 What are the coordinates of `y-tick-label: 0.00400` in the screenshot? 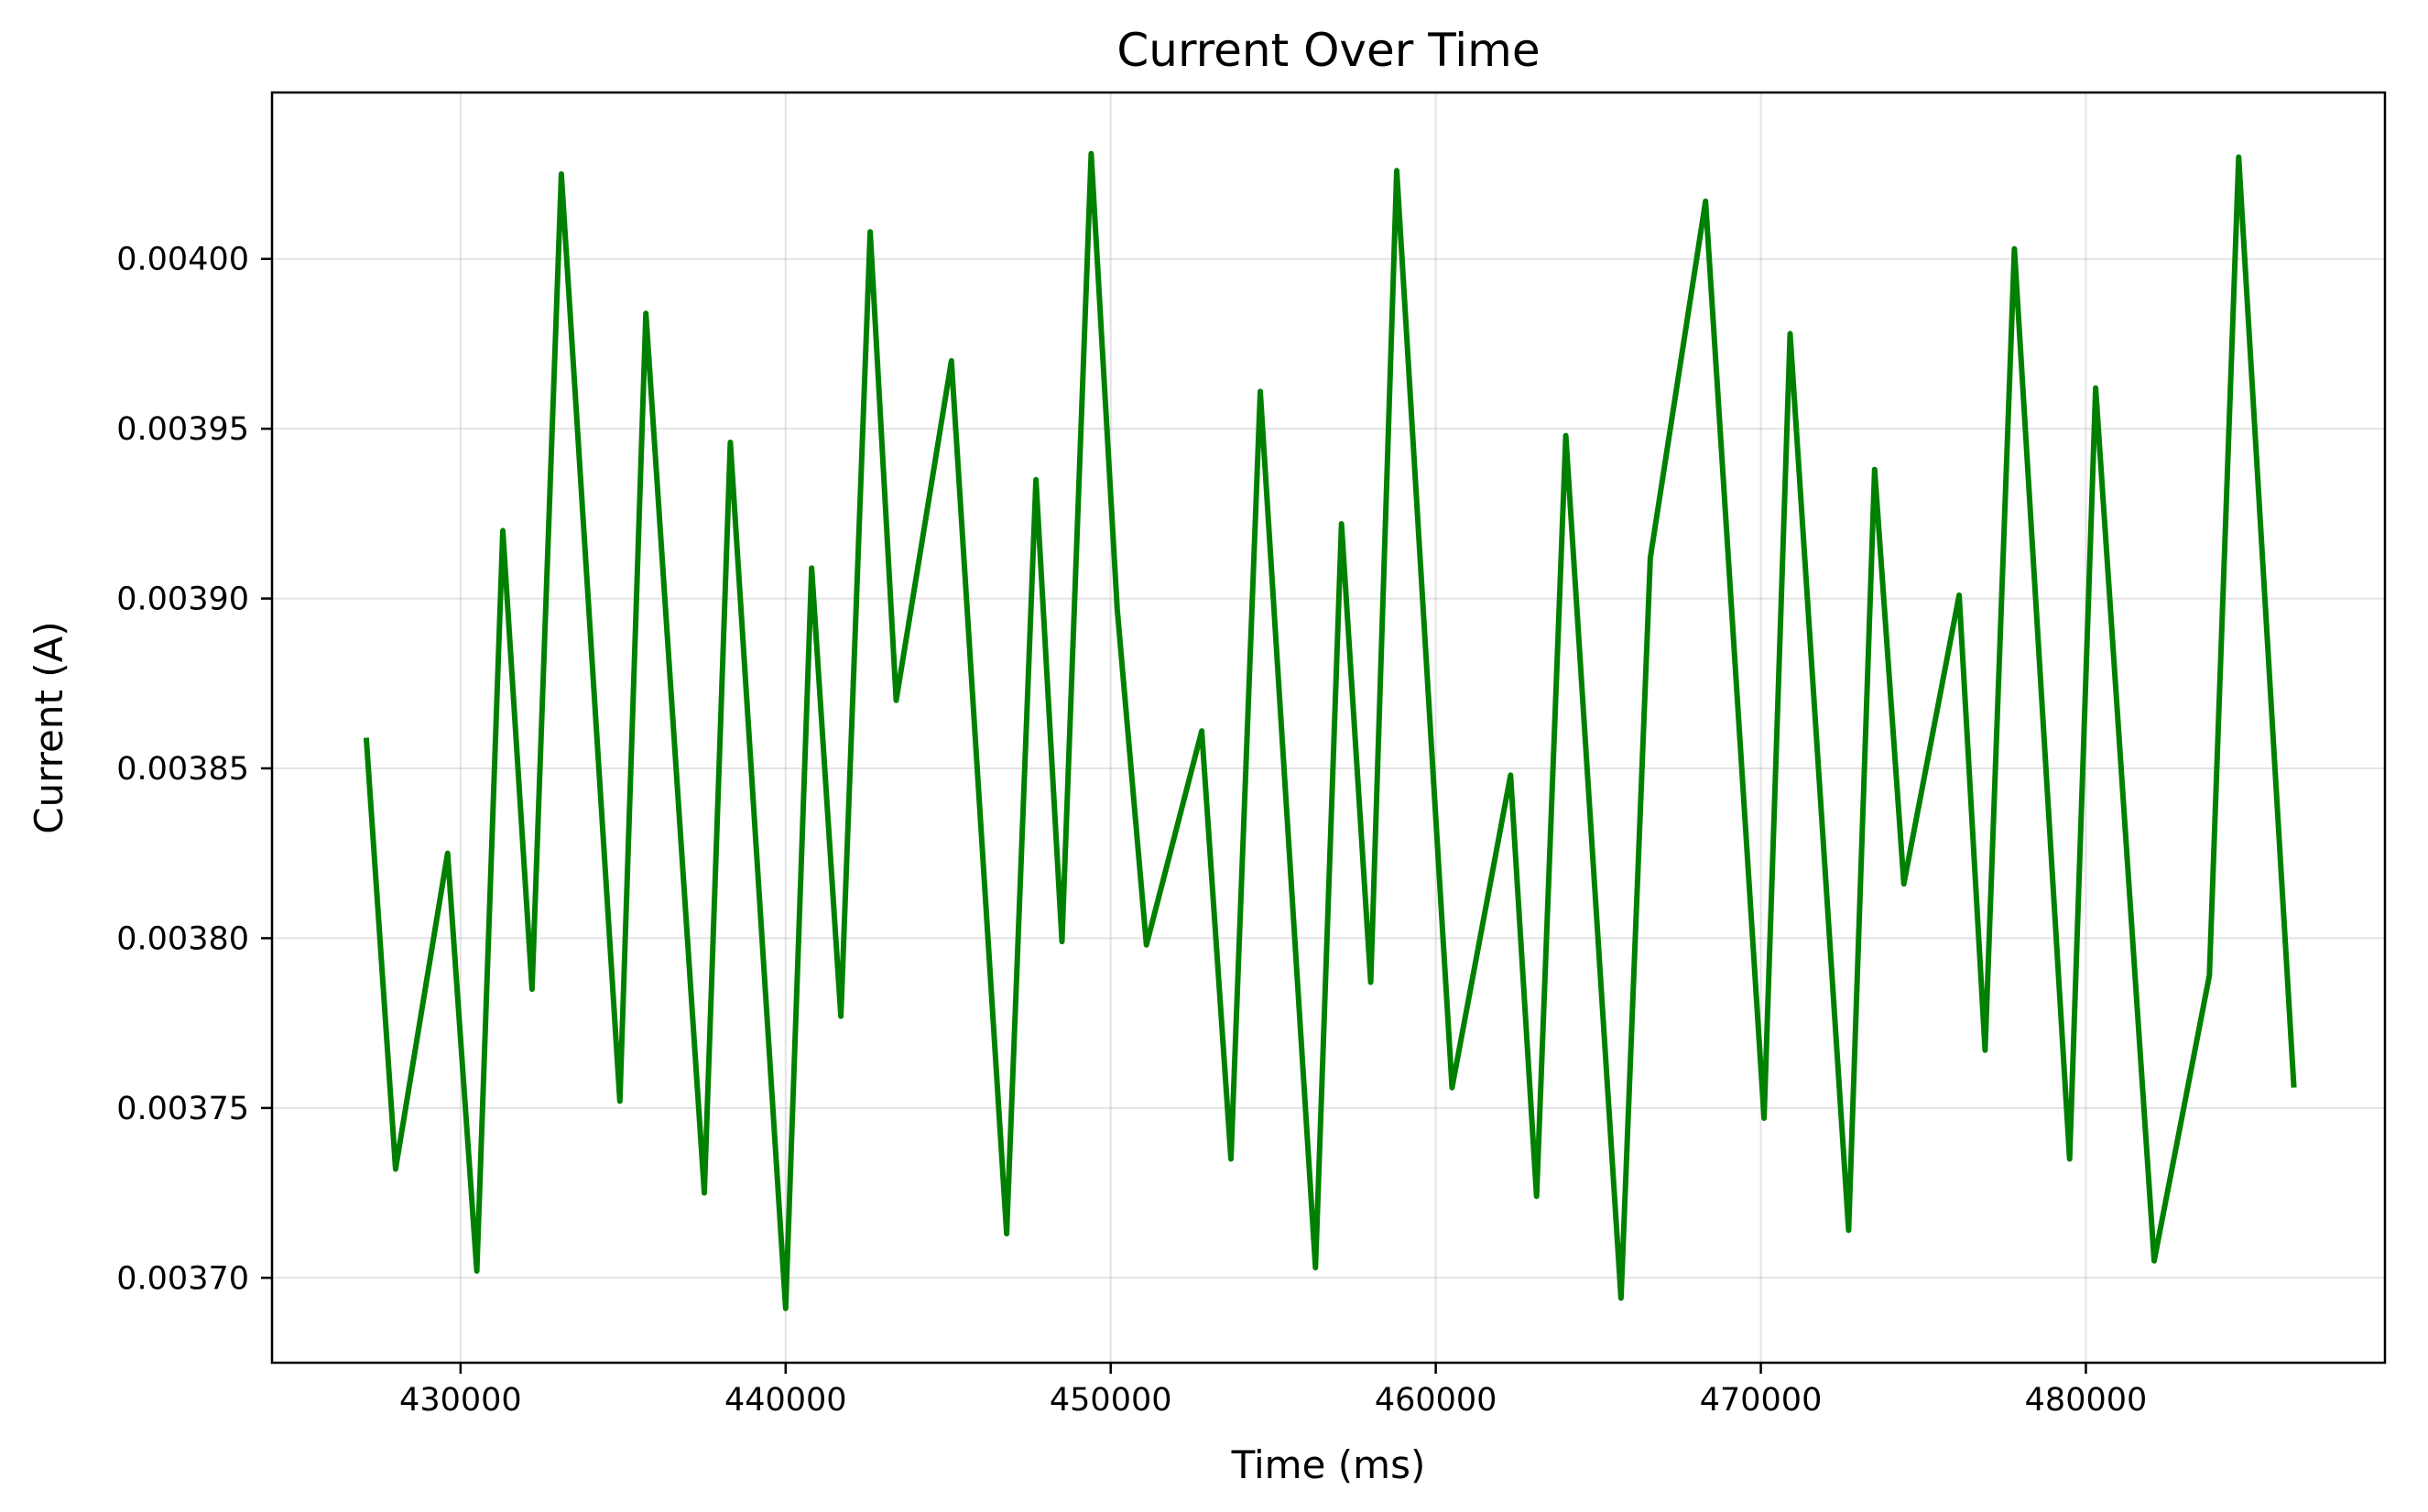 It's located at (183, 260).